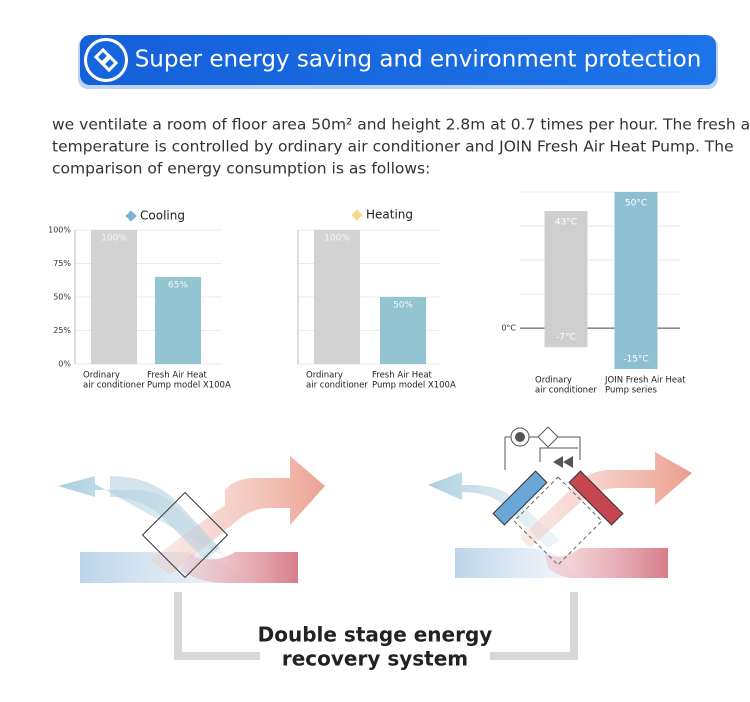  I want to click on y-tick-label: 75%, so click(62, 263).